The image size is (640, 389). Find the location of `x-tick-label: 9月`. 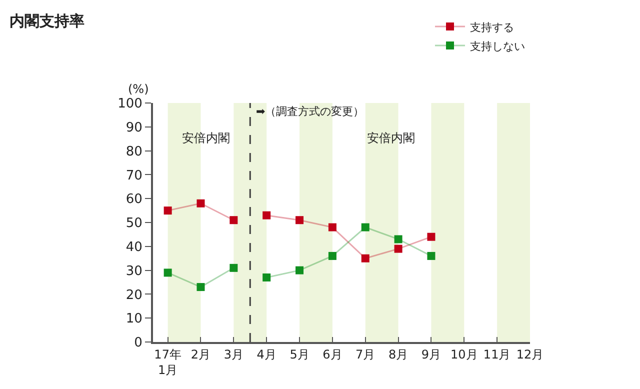

x-tick-label: 9月 is located at coordinates (431, 354).